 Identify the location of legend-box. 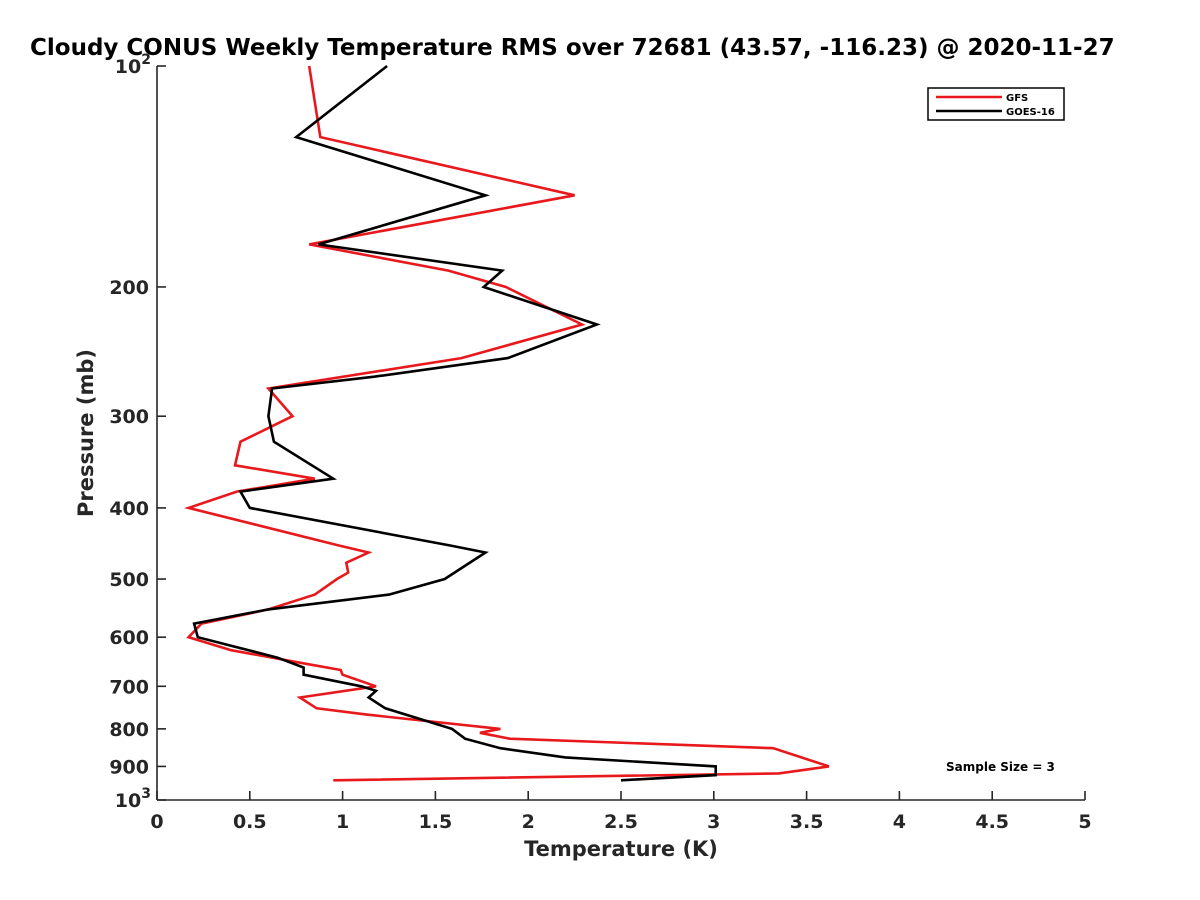
(996, 104).